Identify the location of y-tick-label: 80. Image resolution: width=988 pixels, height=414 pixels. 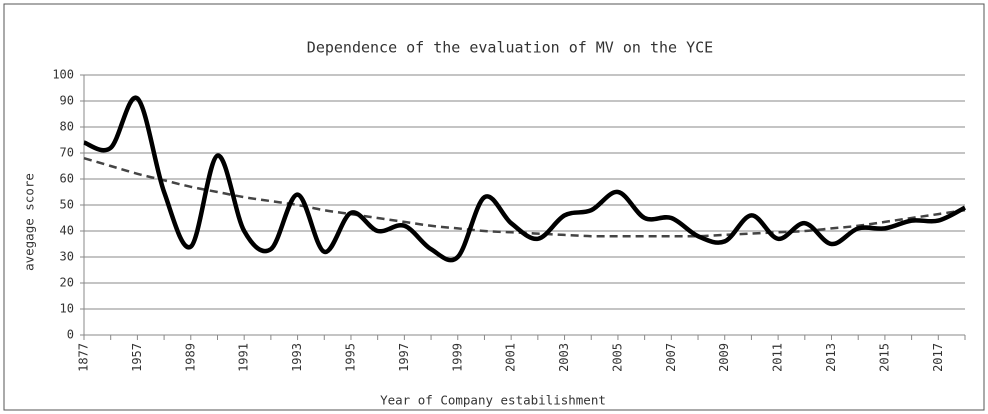
(67, 127).